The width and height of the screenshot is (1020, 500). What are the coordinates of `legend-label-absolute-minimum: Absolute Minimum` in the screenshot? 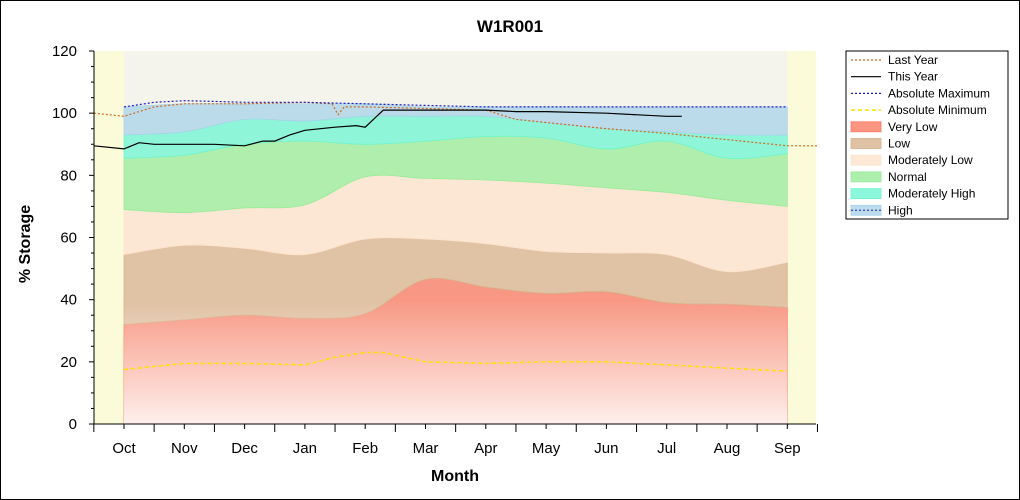 It's located at (937, 110).